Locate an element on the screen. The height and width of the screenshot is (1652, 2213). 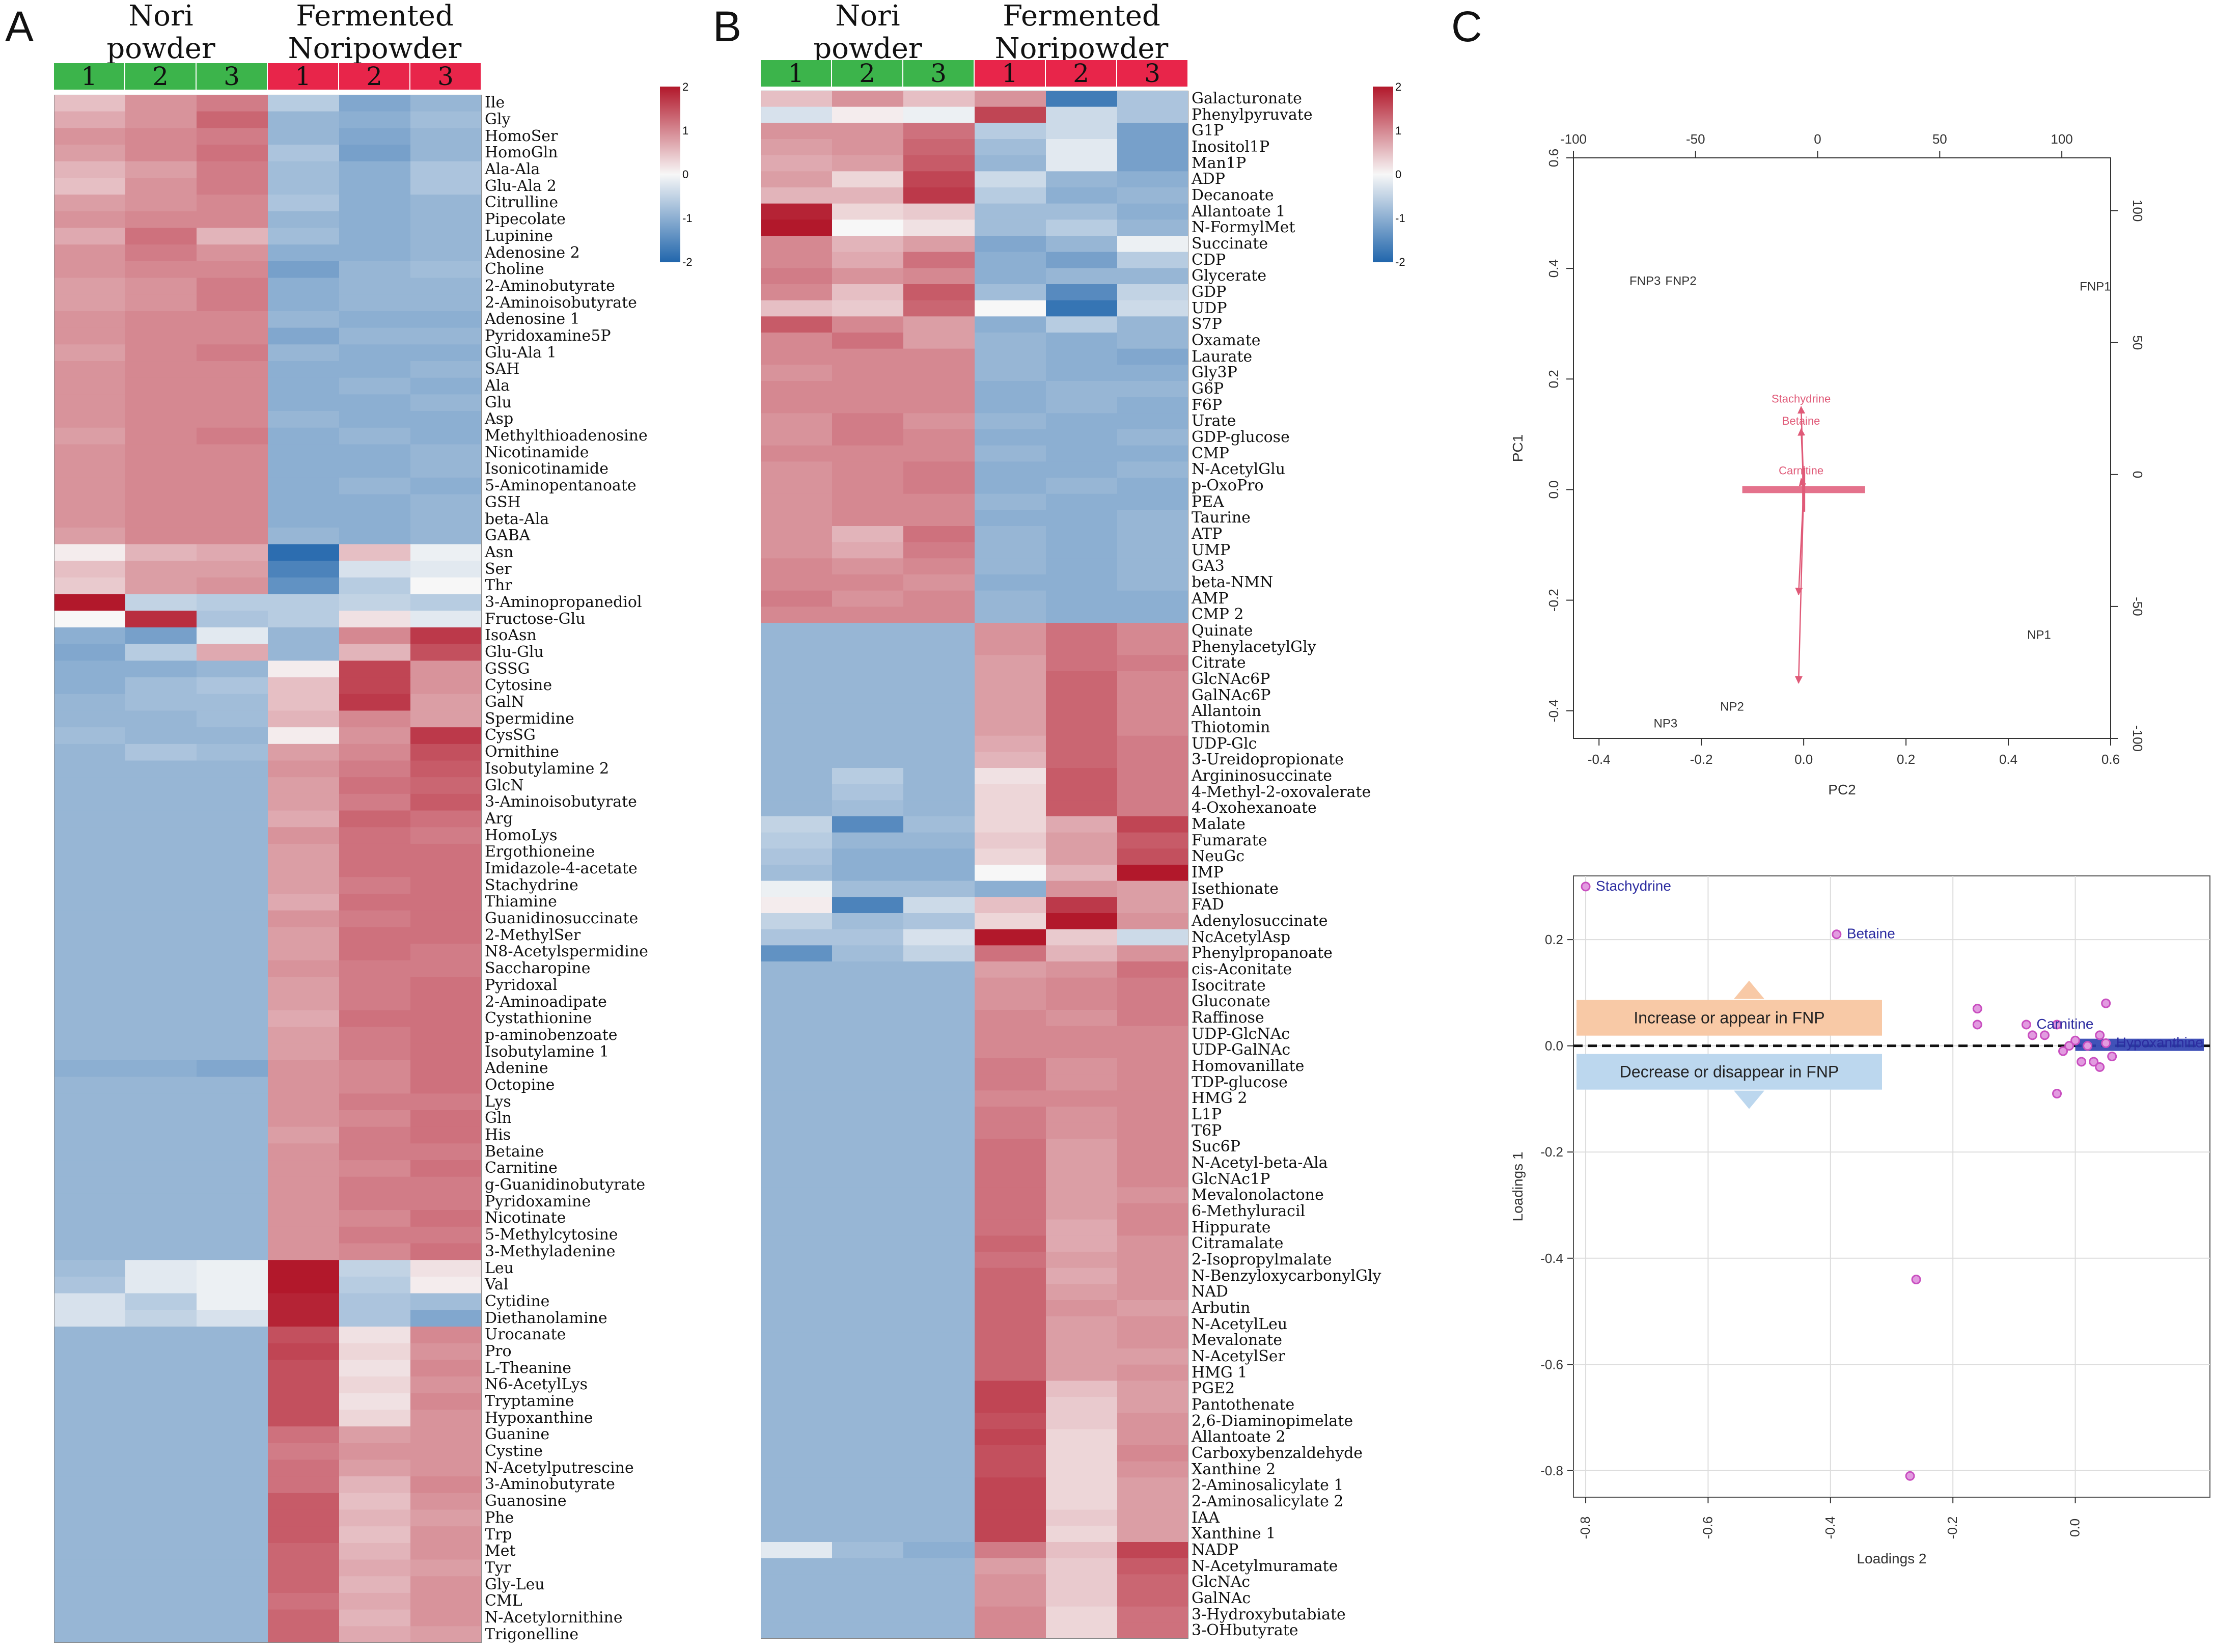
panel-a-row-label: Ser is located at coordinates (499, 569).